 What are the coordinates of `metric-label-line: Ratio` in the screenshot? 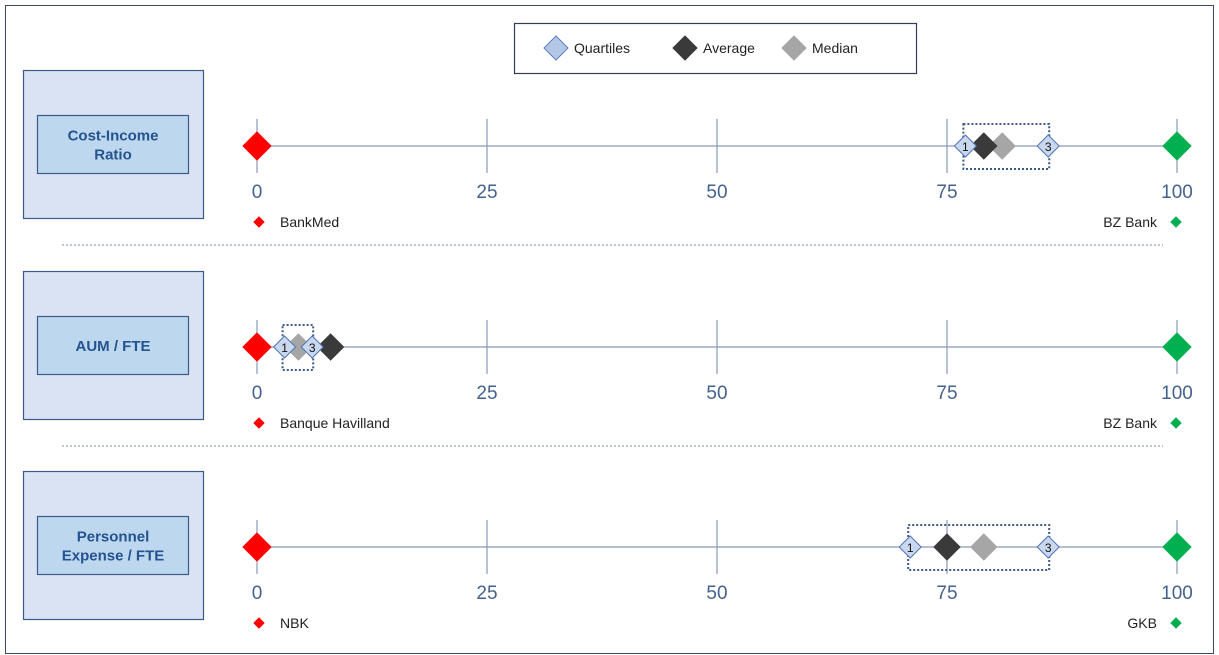 It's located at (113, 155).